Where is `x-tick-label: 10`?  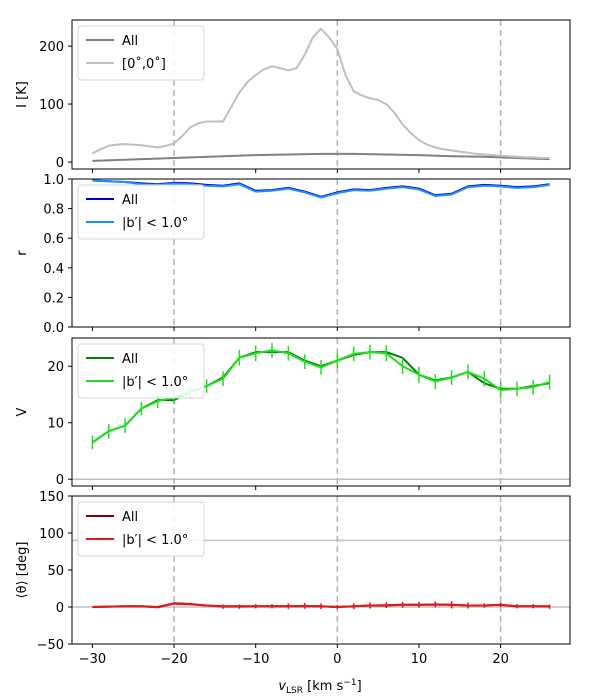
x-tick-label: 10 is located at coordinates (419, 659).